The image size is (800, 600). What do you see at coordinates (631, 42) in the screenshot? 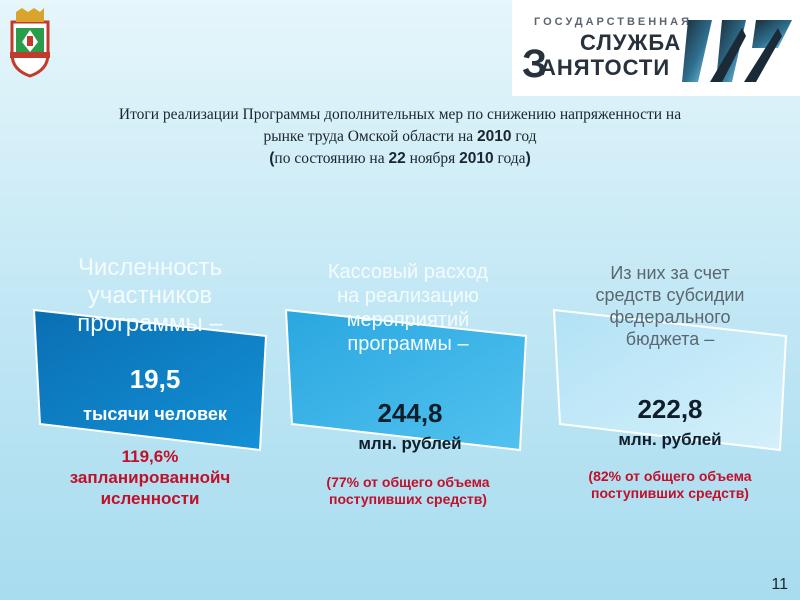
I see `logo-line-2: СЛУЖБА` at bounding box center [631, 42].